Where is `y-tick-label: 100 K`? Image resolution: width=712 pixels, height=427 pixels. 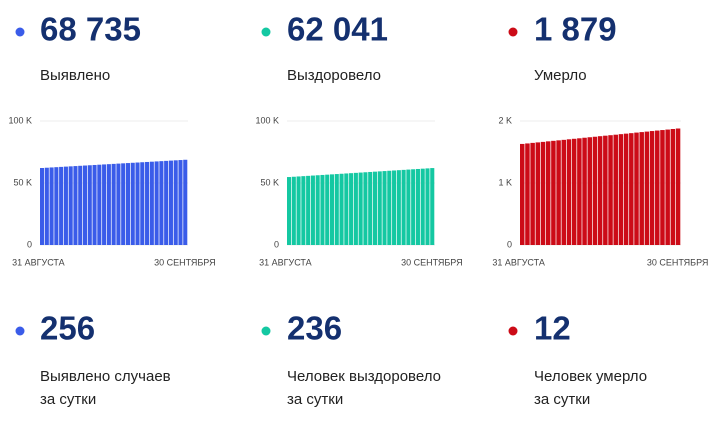 y-tick-label: 100 K is located at coordinates (20, 120).